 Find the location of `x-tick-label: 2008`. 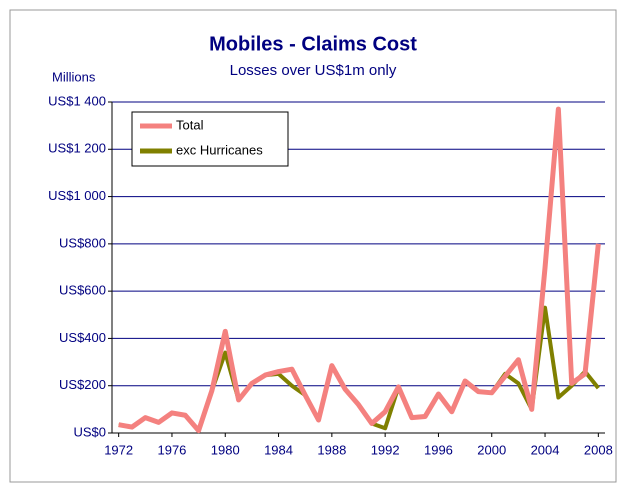

x-tick-label: 2008 is located at coordinates (598, 449).